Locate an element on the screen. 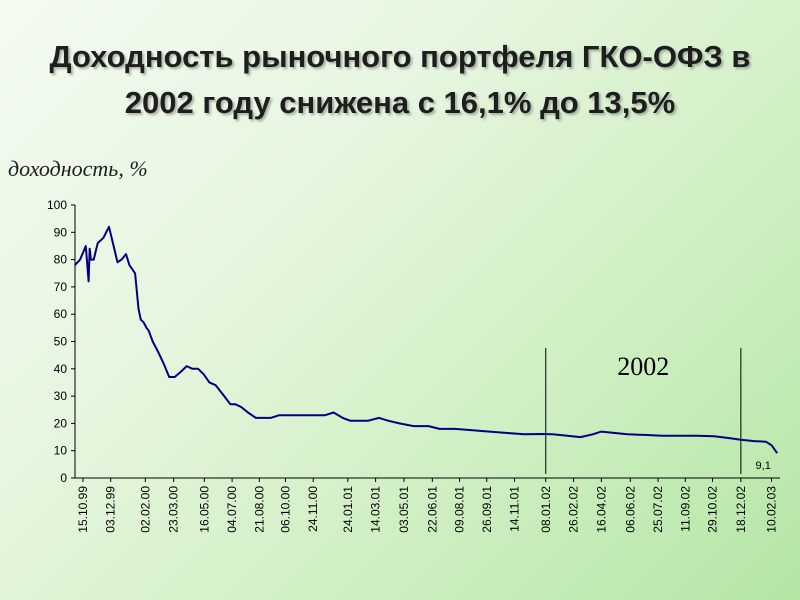 The image size is (800, 600). x-tick-label: 04.07.00 is located at coordinates (232, 509).